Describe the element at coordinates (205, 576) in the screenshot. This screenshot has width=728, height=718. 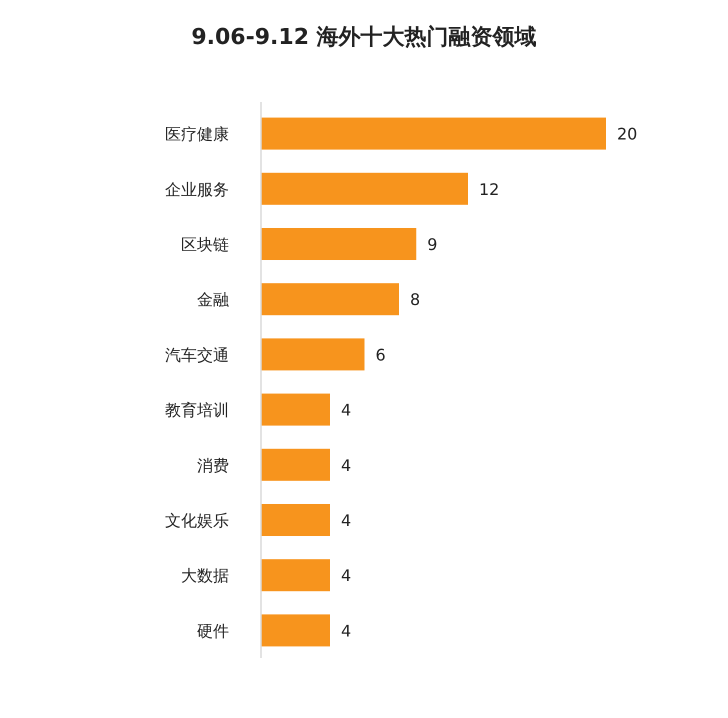
I see `y-tick-label: 大数据` at that location.